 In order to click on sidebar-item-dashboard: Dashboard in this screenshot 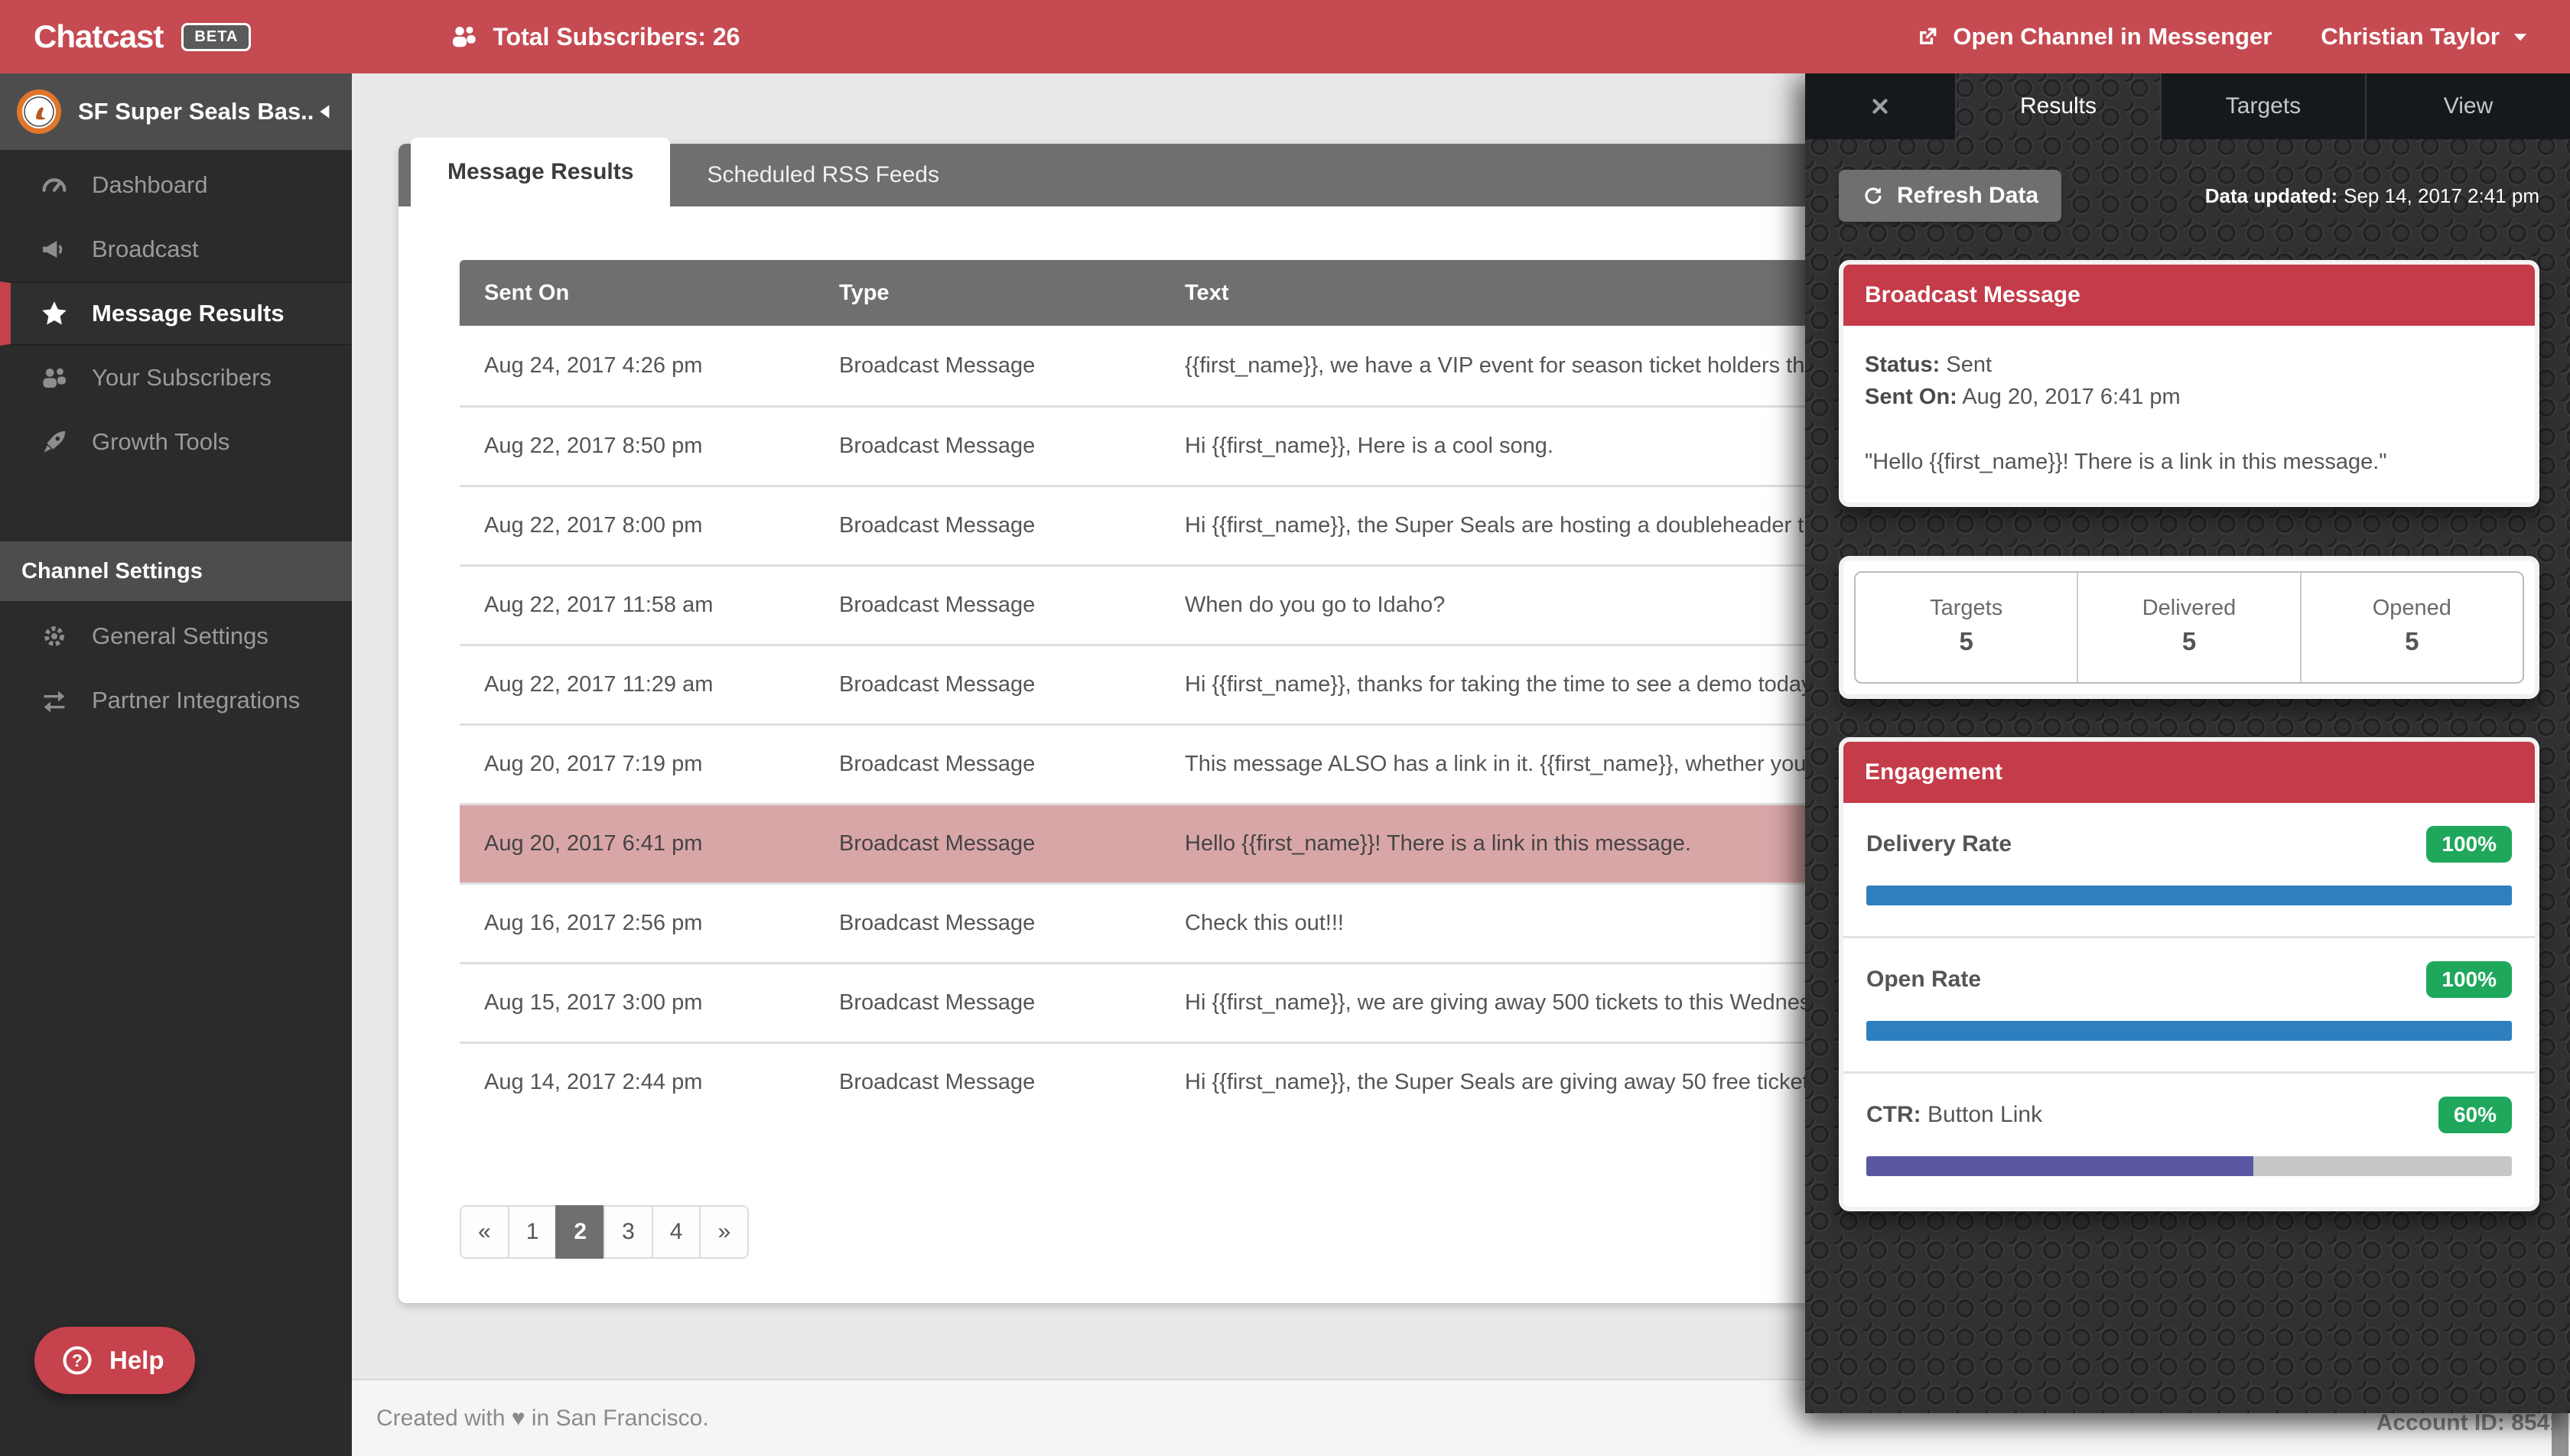, I will do `click(176, 185)`.